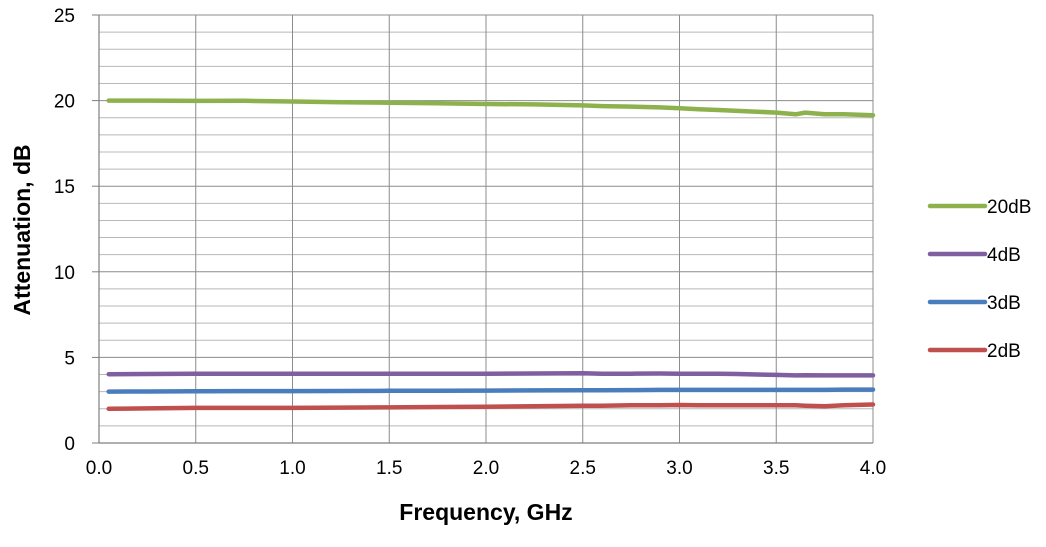  I want to click on x-tick-label: 3.5, so click(776, 468).